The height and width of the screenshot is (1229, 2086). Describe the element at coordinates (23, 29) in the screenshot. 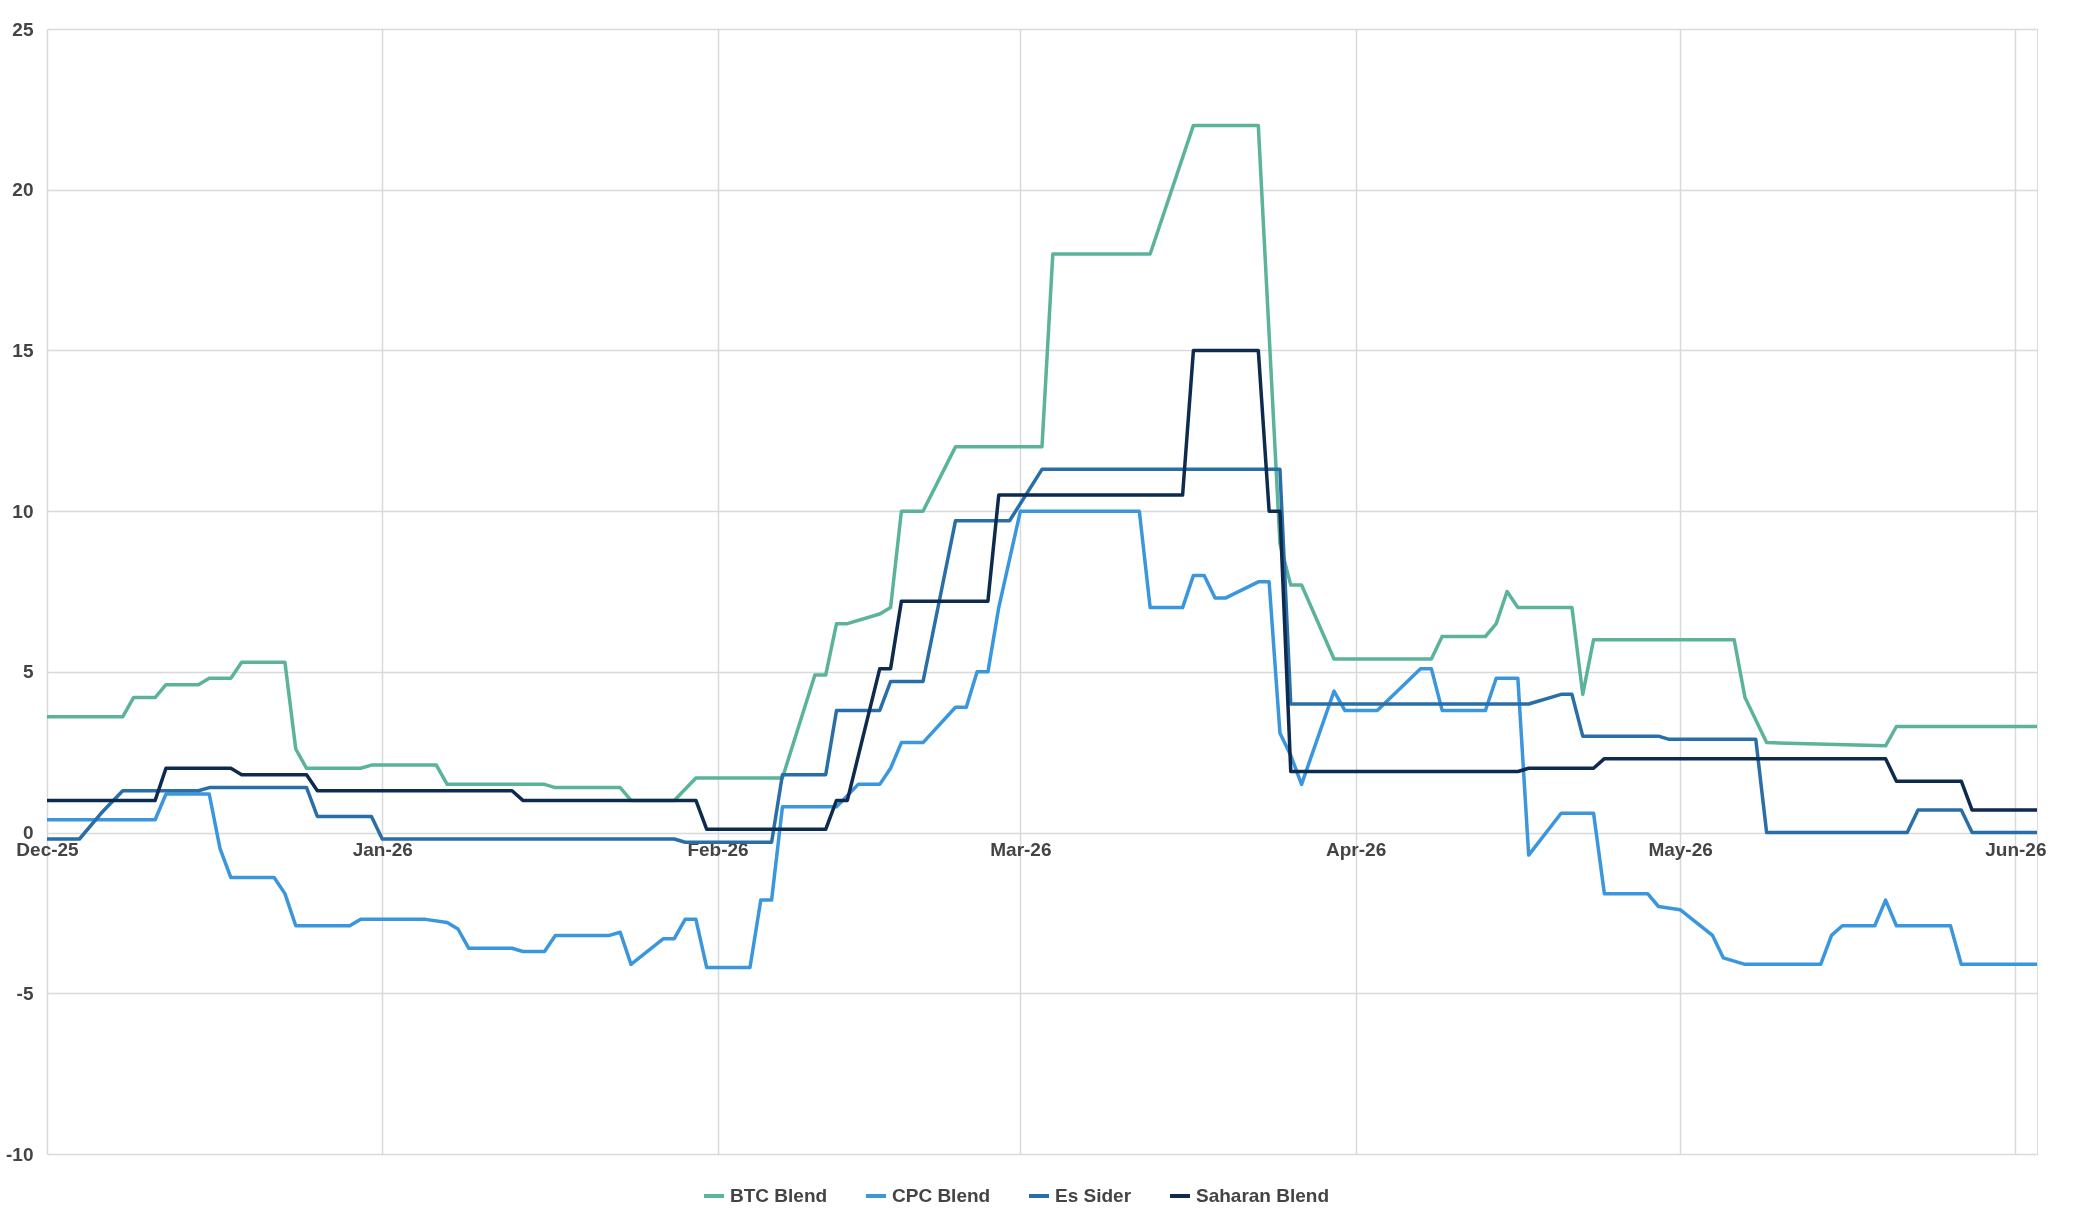

I see `y-tick-label: 25` at that location.